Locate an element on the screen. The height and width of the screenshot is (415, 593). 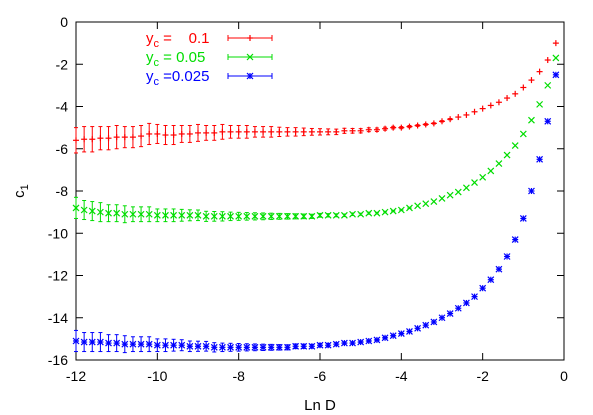
x-tick-label: -4 is located at coordinates (401, 376).